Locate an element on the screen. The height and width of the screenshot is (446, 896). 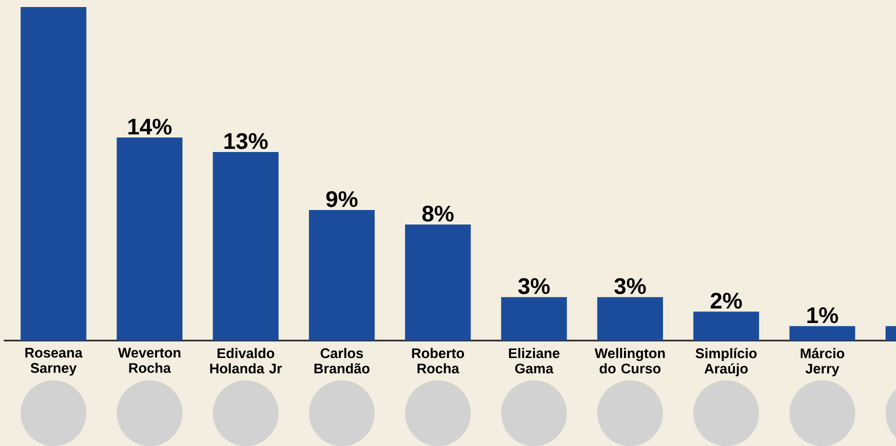
x-tick-label: Wellington do Curso is located at coordinates (629, 361).